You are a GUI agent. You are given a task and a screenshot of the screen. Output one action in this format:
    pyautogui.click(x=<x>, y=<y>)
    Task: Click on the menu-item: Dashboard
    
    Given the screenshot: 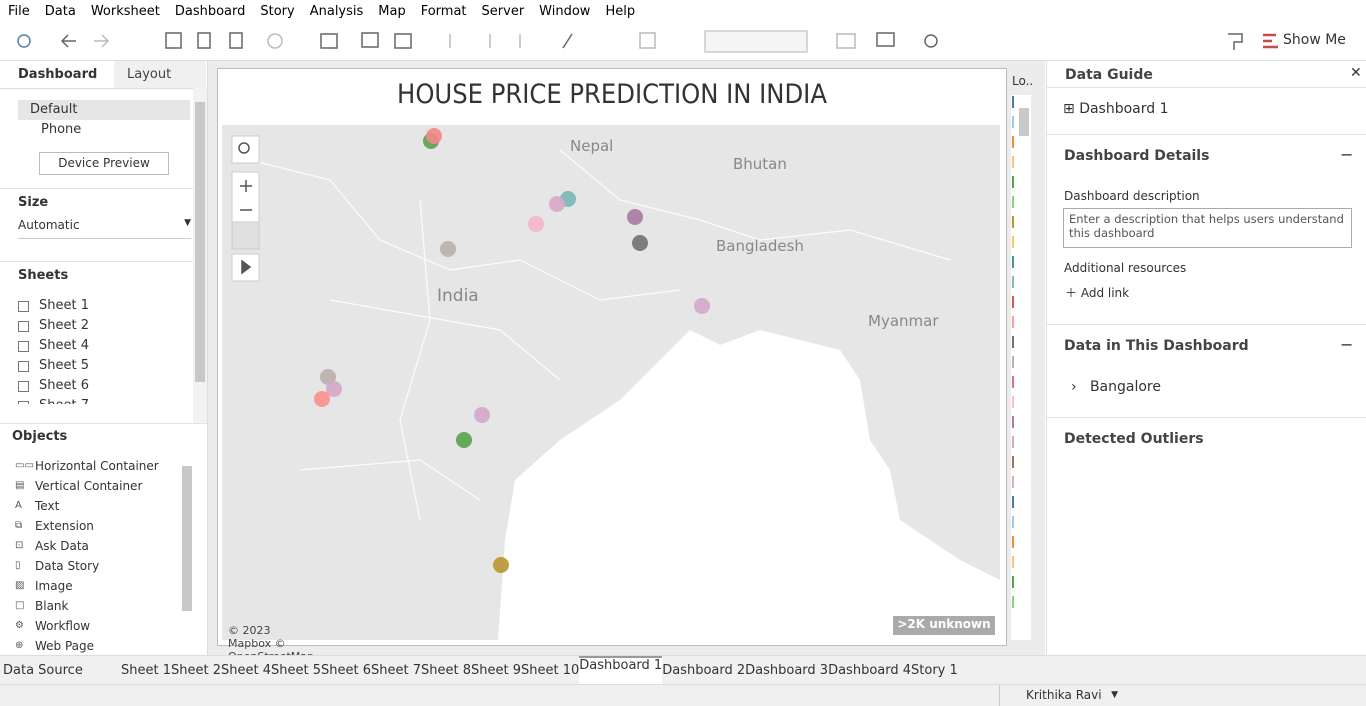 What is the action you would take?
    pyautogui.click(x=210, y=11)
    